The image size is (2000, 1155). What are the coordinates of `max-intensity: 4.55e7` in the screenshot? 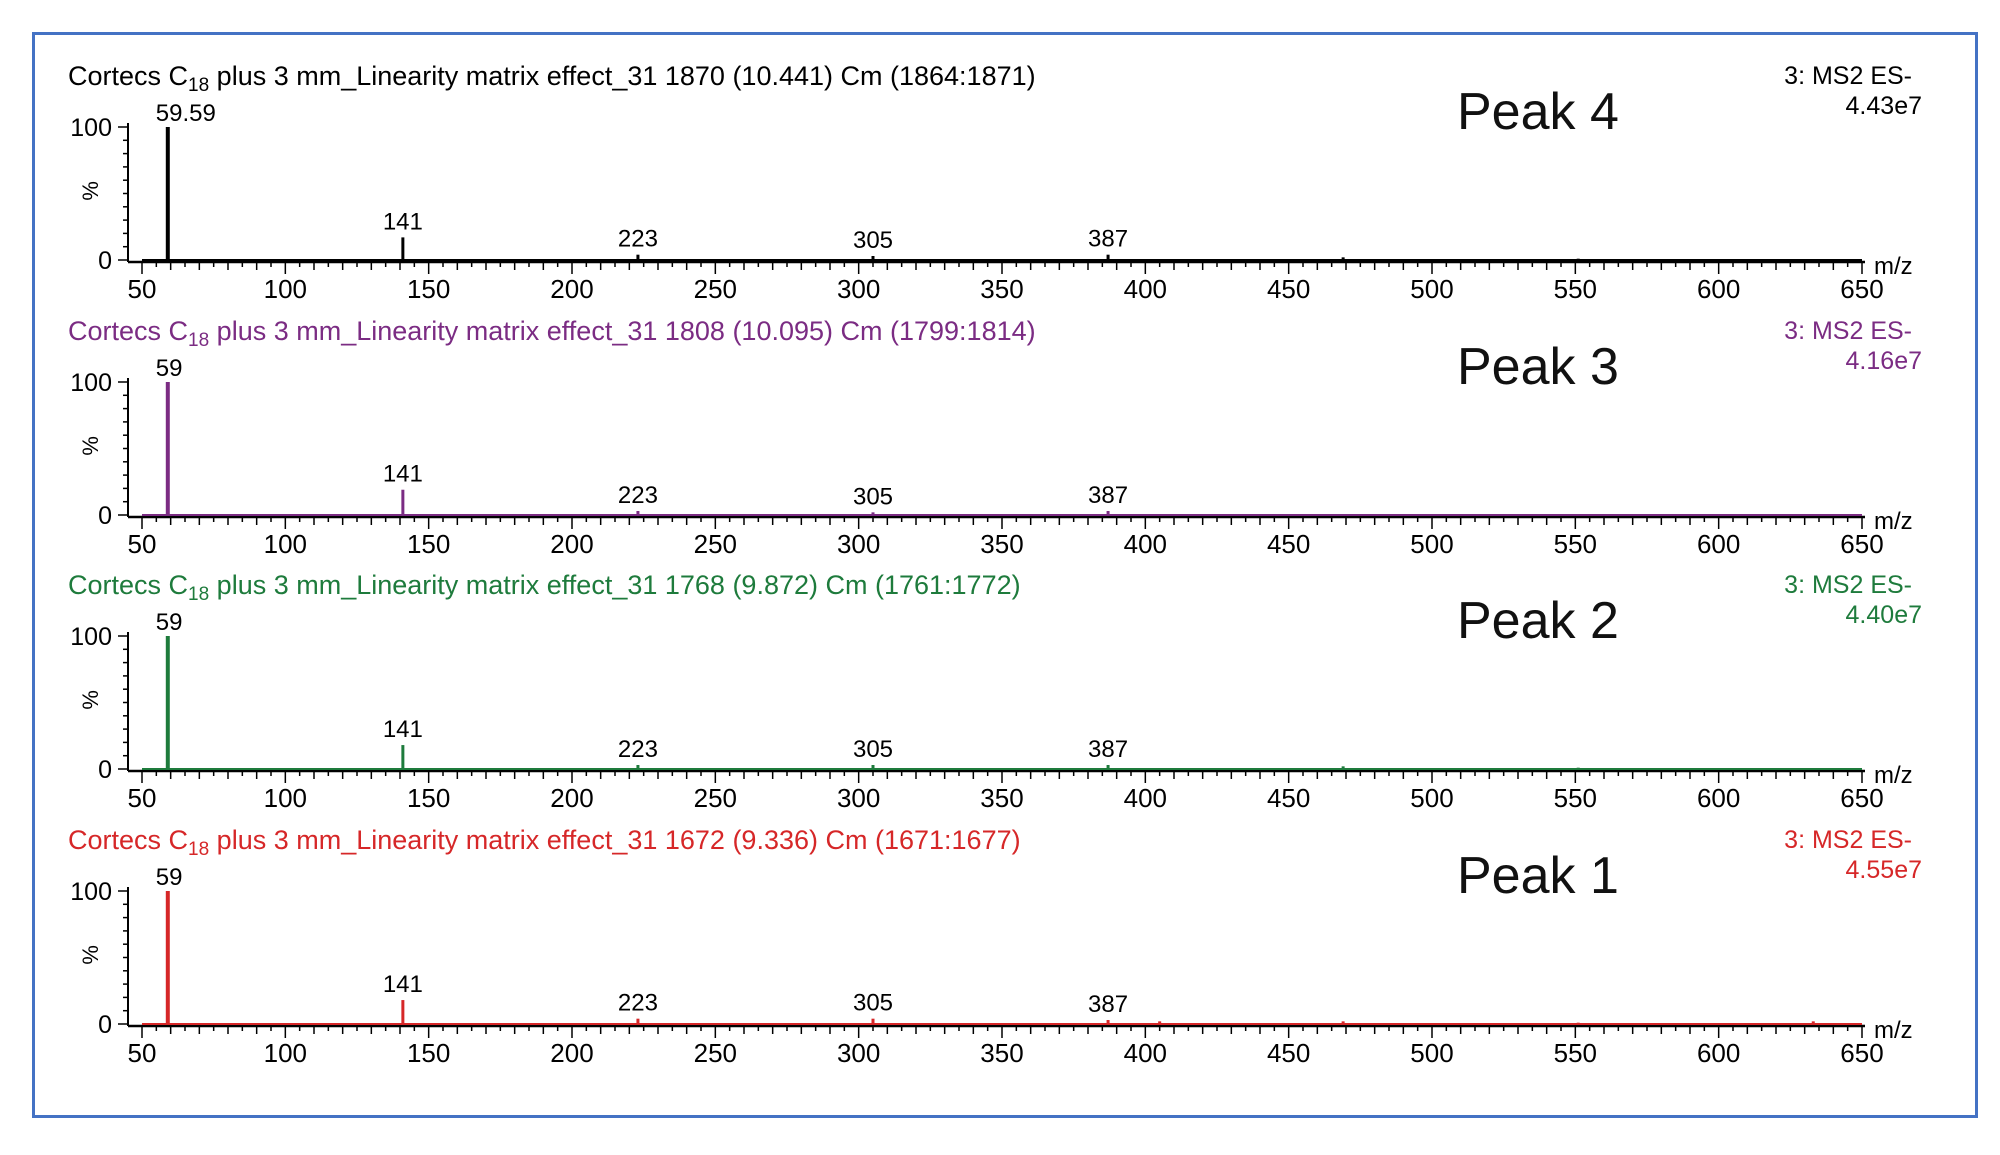 It's located at (1883, 870).